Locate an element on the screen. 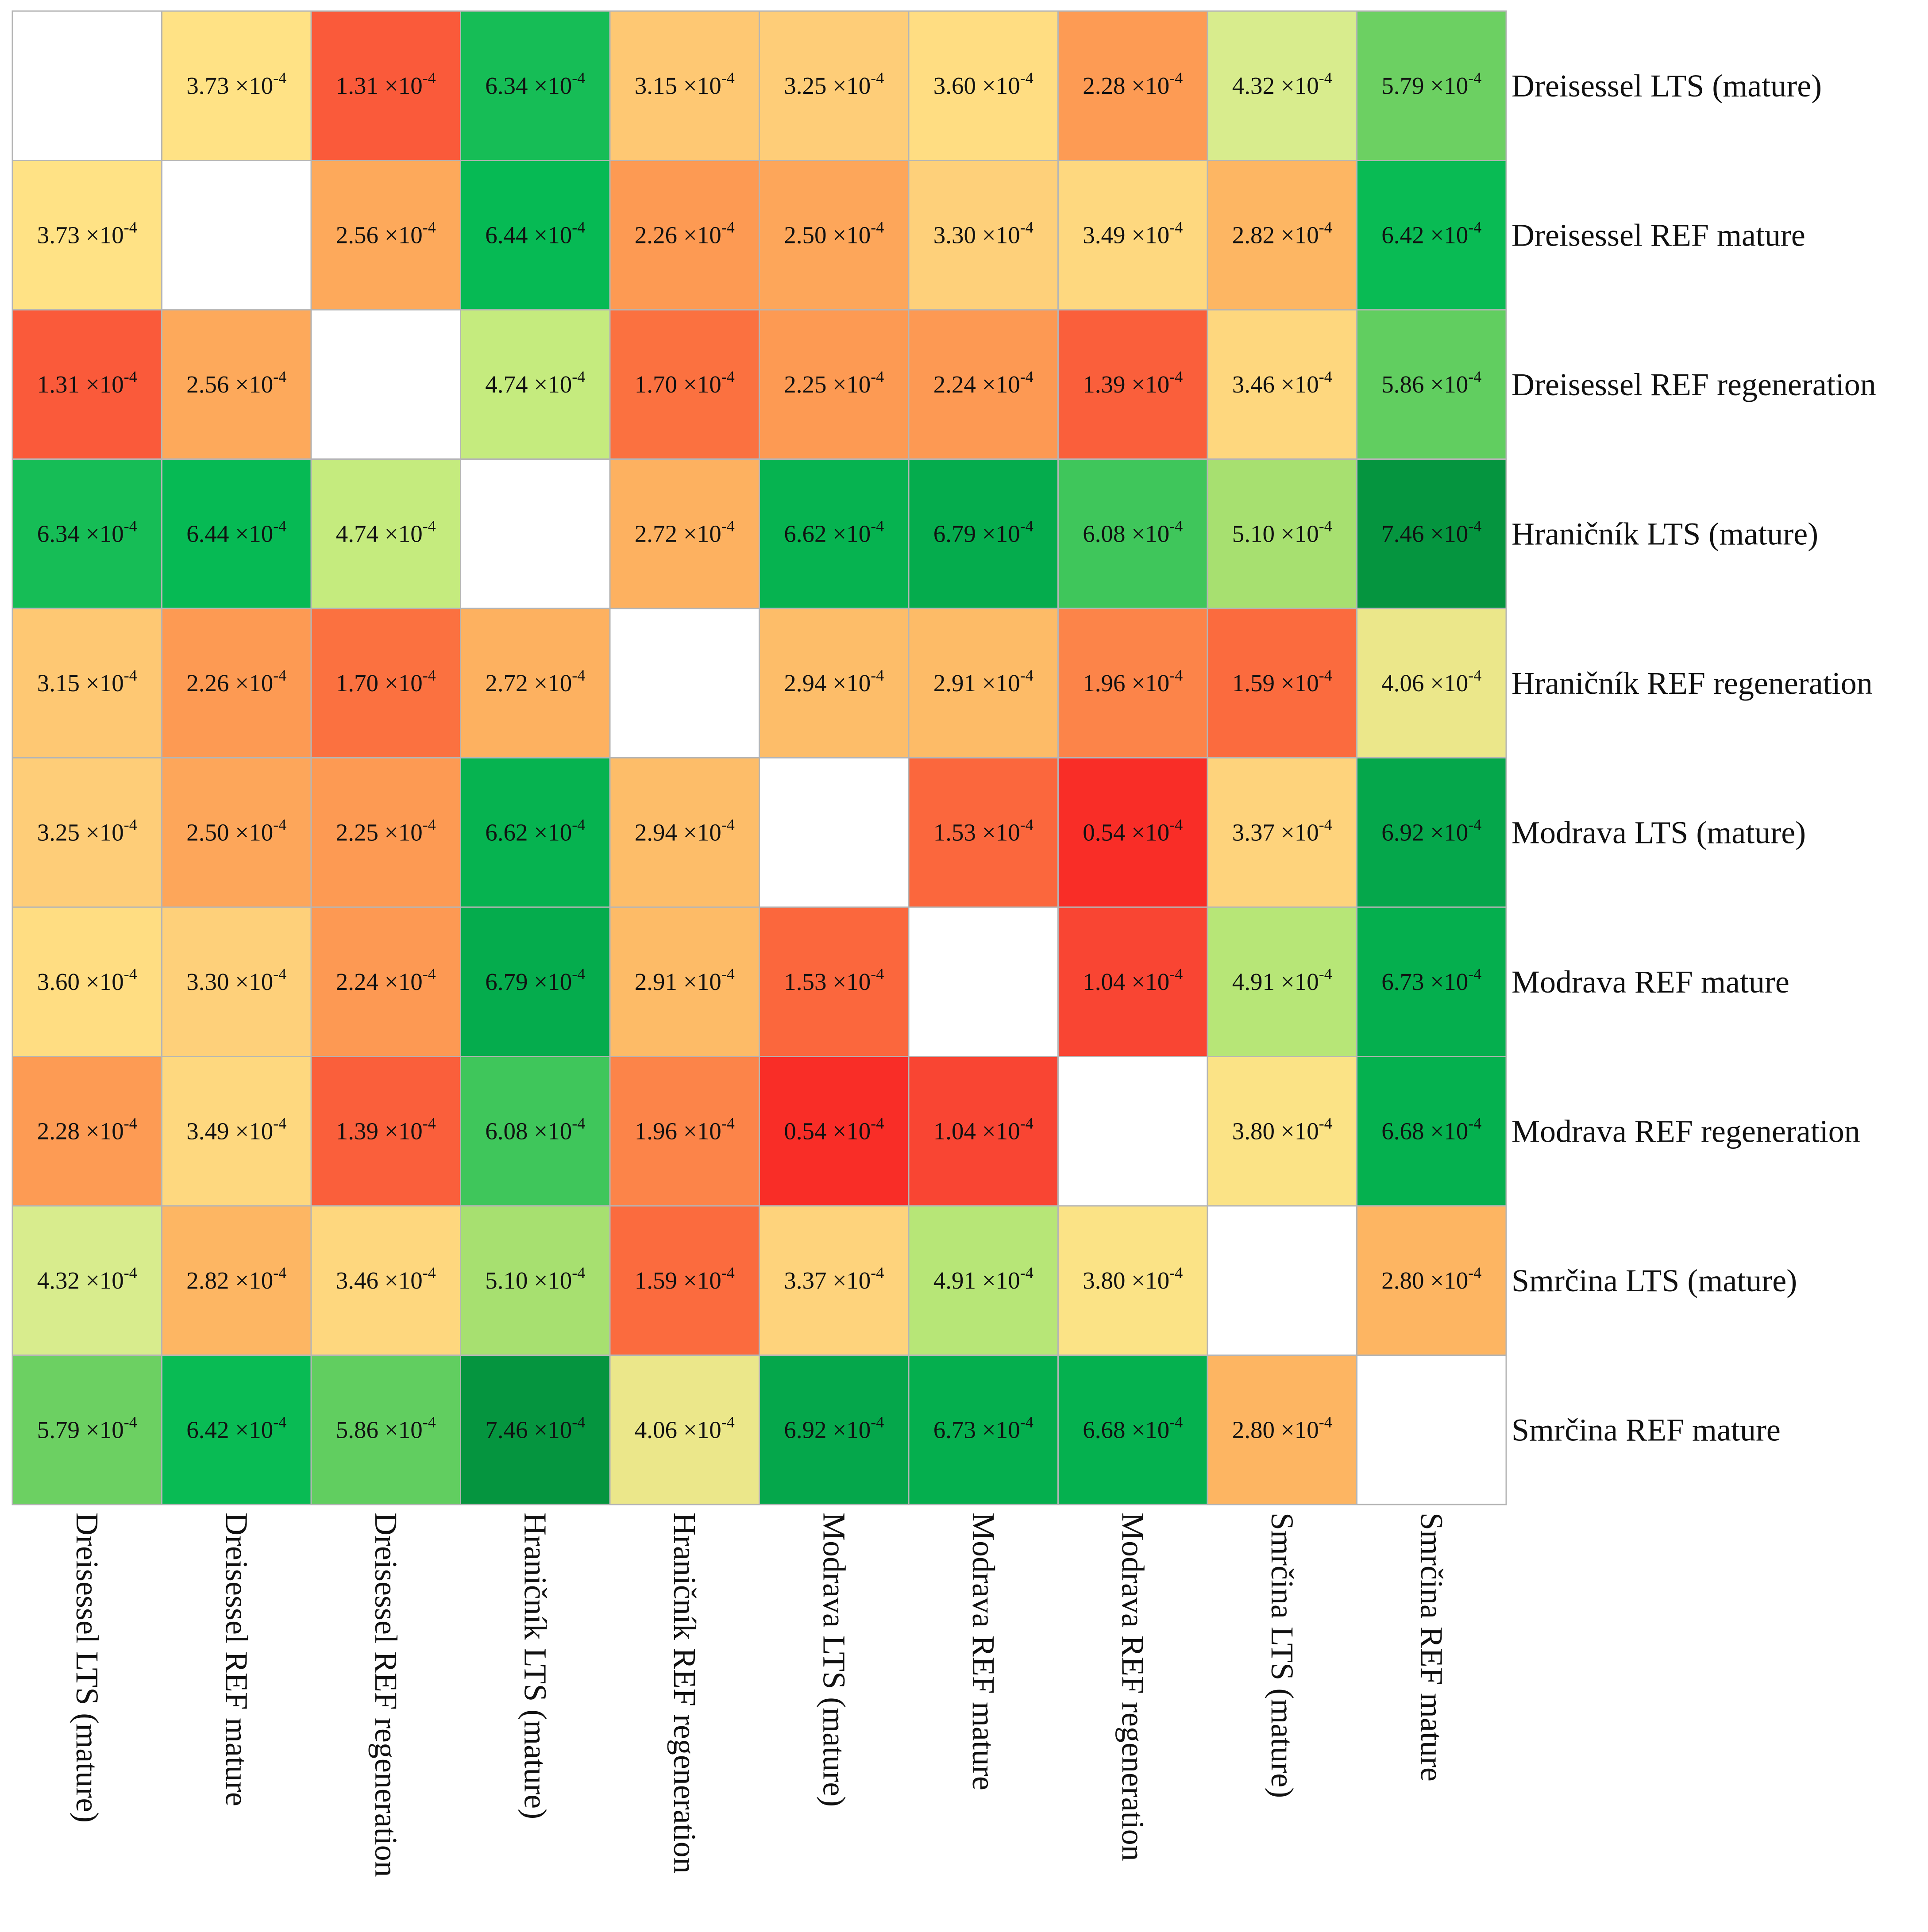 The width and height of the screenshot is (1928, 1932). cell-value-label: 1.04 ×10⁻⁴ is located at coordinates (983, 1129).